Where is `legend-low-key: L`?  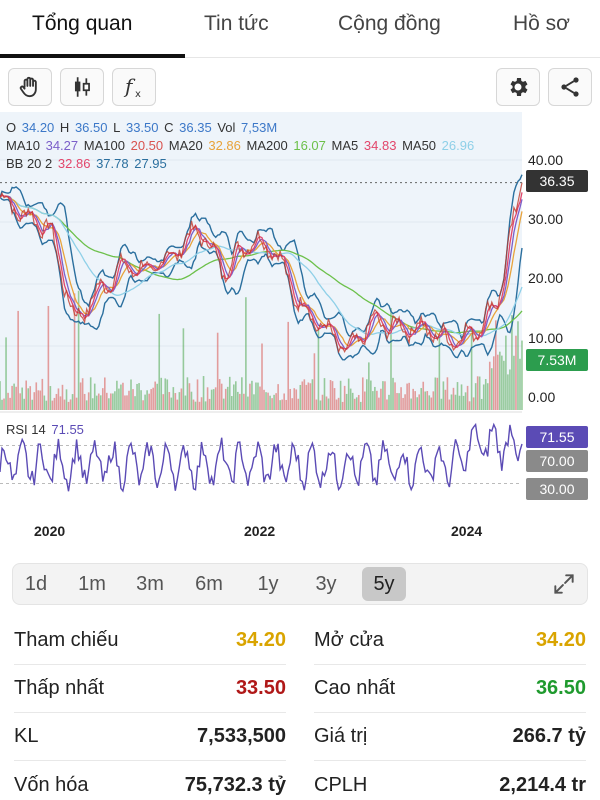
legend-low-key: L is located at coordinates (117, 127).